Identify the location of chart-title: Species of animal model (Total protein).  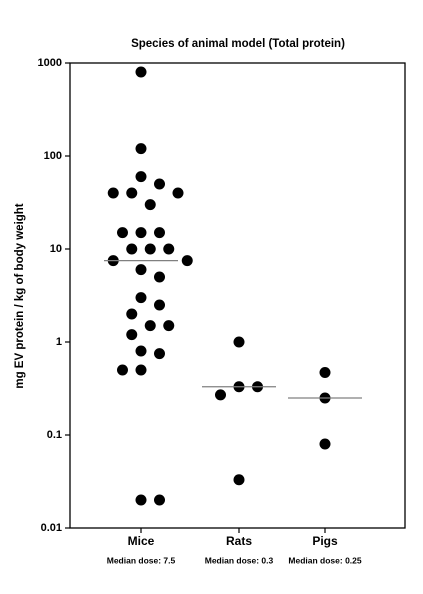
(238, 44).